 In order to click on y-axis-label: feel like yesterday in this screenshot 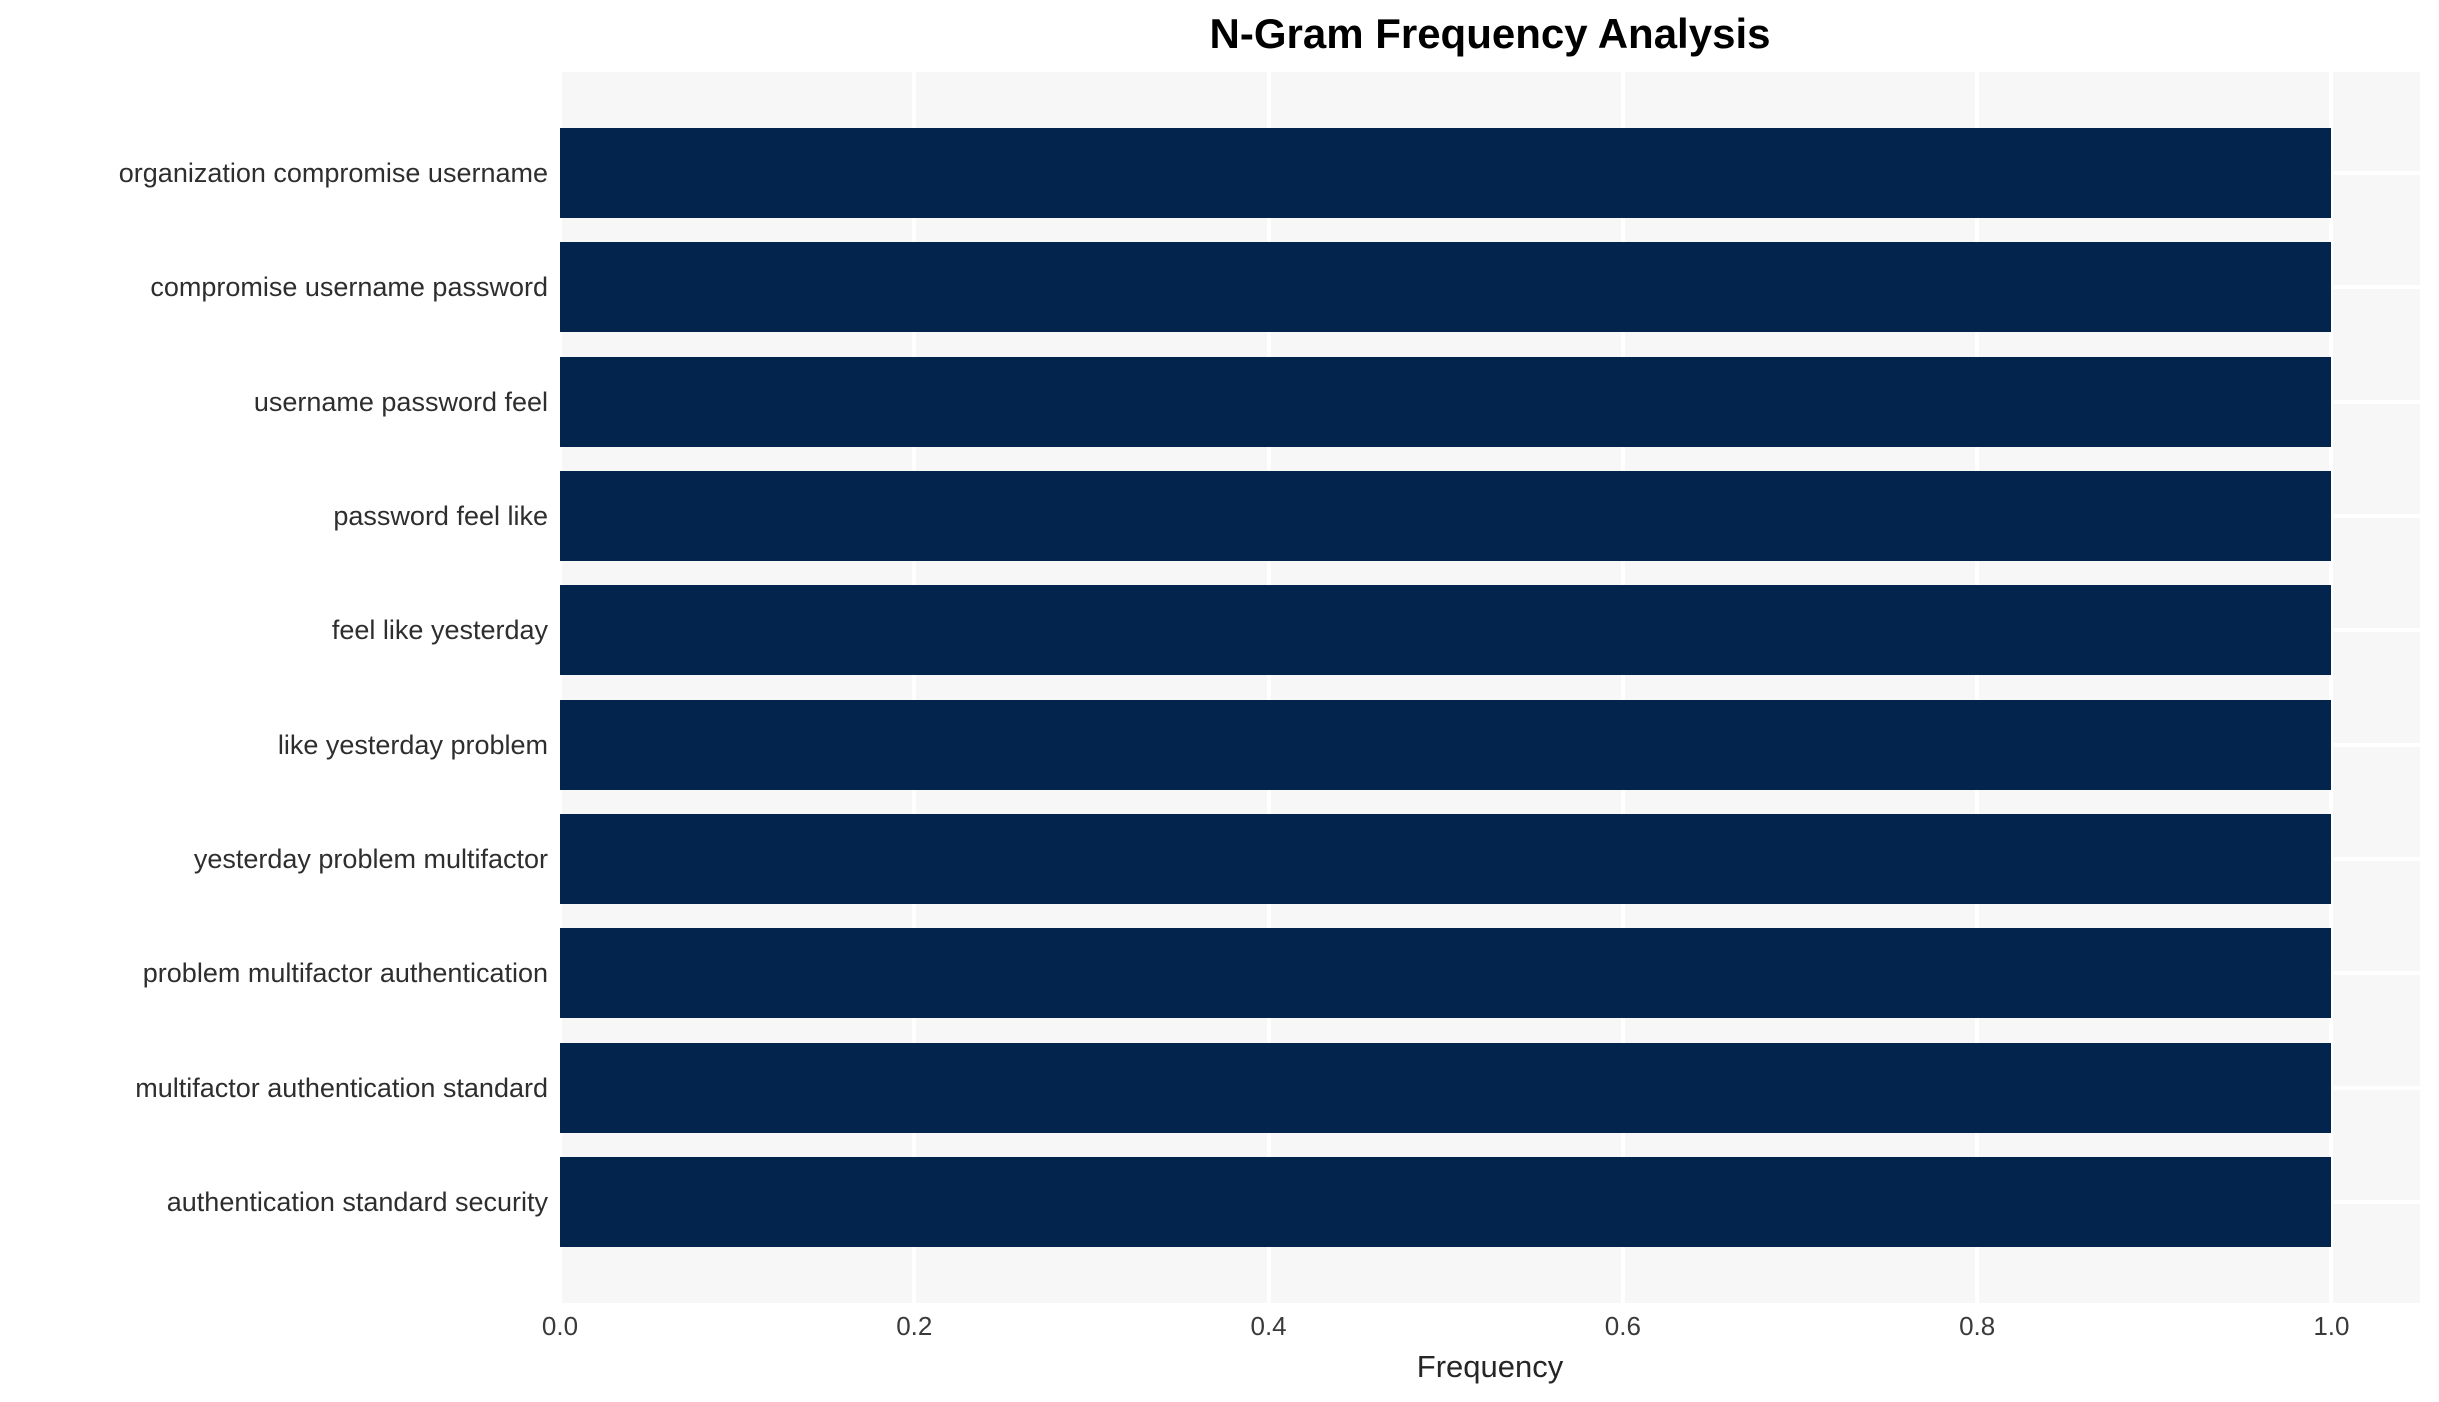, I will do `click(439, 630)`.